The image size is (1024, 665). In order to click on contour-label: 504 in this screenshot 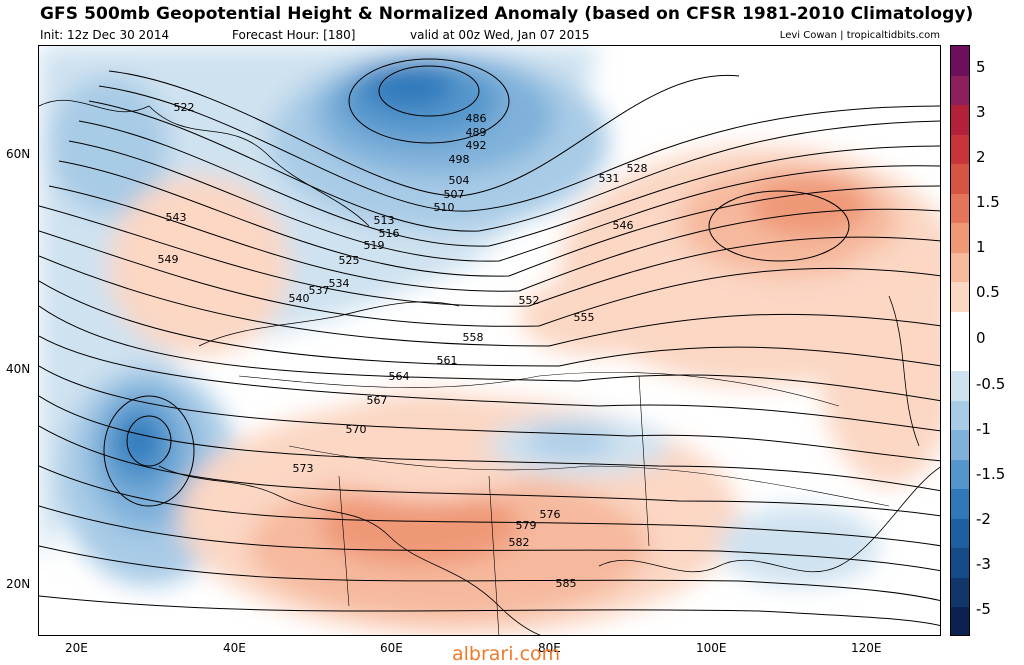, I will do `click(459, 180)`.